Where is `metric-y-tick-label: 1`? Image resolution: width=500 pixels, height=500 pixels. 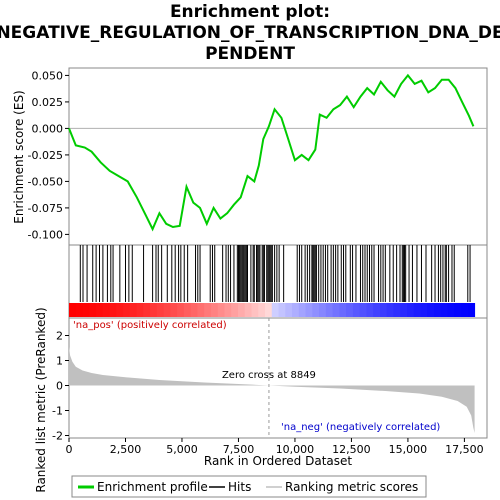
metric-y-tick-label: 1 is located at coordinates (59, 361).